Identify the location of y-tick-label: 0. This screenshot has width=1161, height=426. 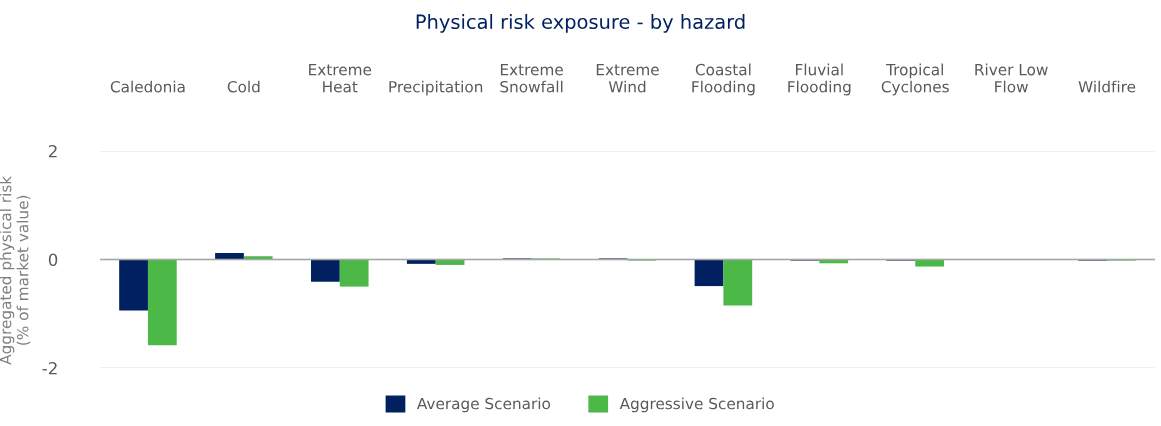
(53, 260).